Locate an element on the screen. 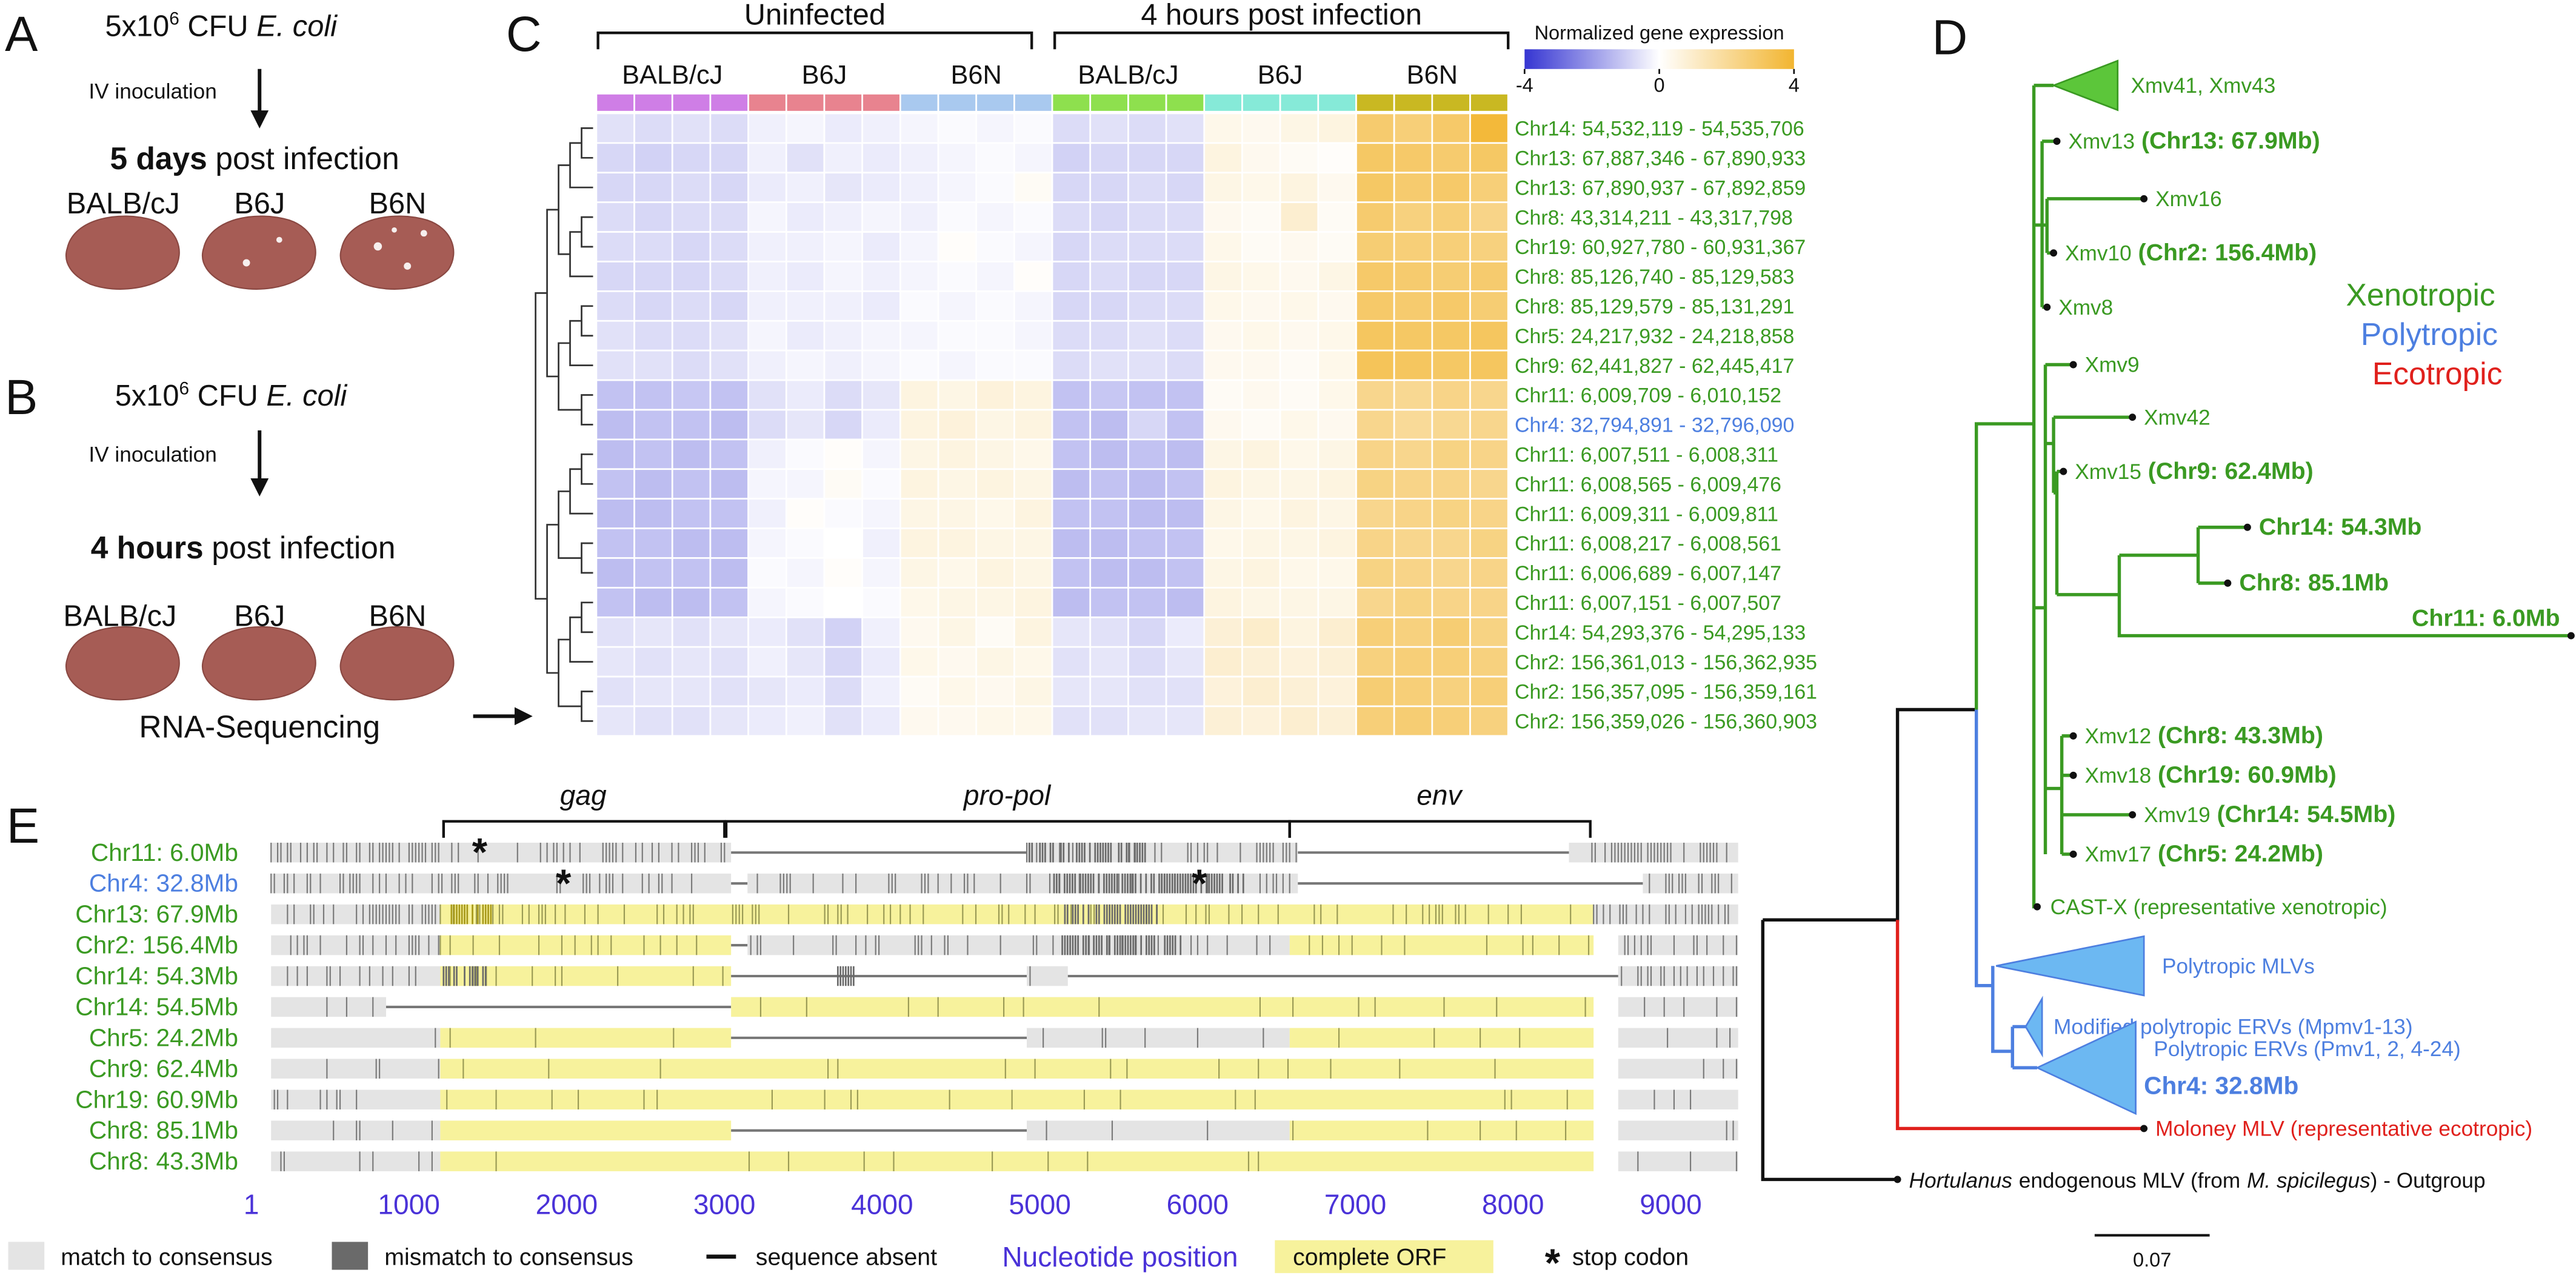  arrows is located at coordinates (391, 397).